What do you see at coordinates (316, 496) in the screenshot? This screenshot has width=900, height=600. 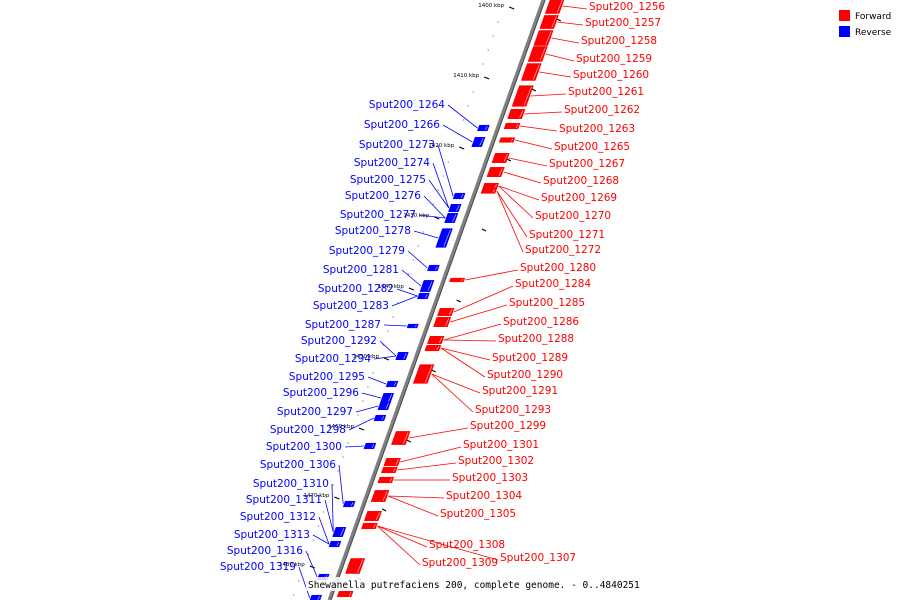 I see `tick-label: 1470 kbp` at bounding box center [316, 496].